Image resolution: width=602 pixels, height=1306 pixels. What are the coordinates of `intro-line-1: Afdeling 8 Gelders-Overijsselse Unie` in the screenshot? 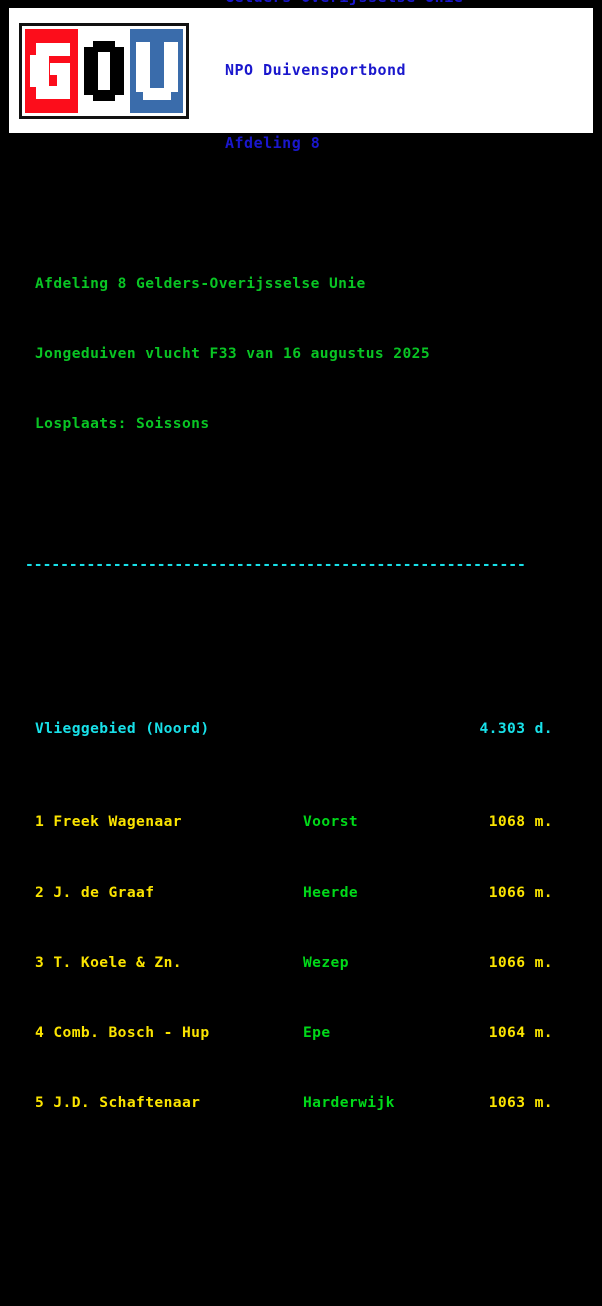 It's located at (200, 284).